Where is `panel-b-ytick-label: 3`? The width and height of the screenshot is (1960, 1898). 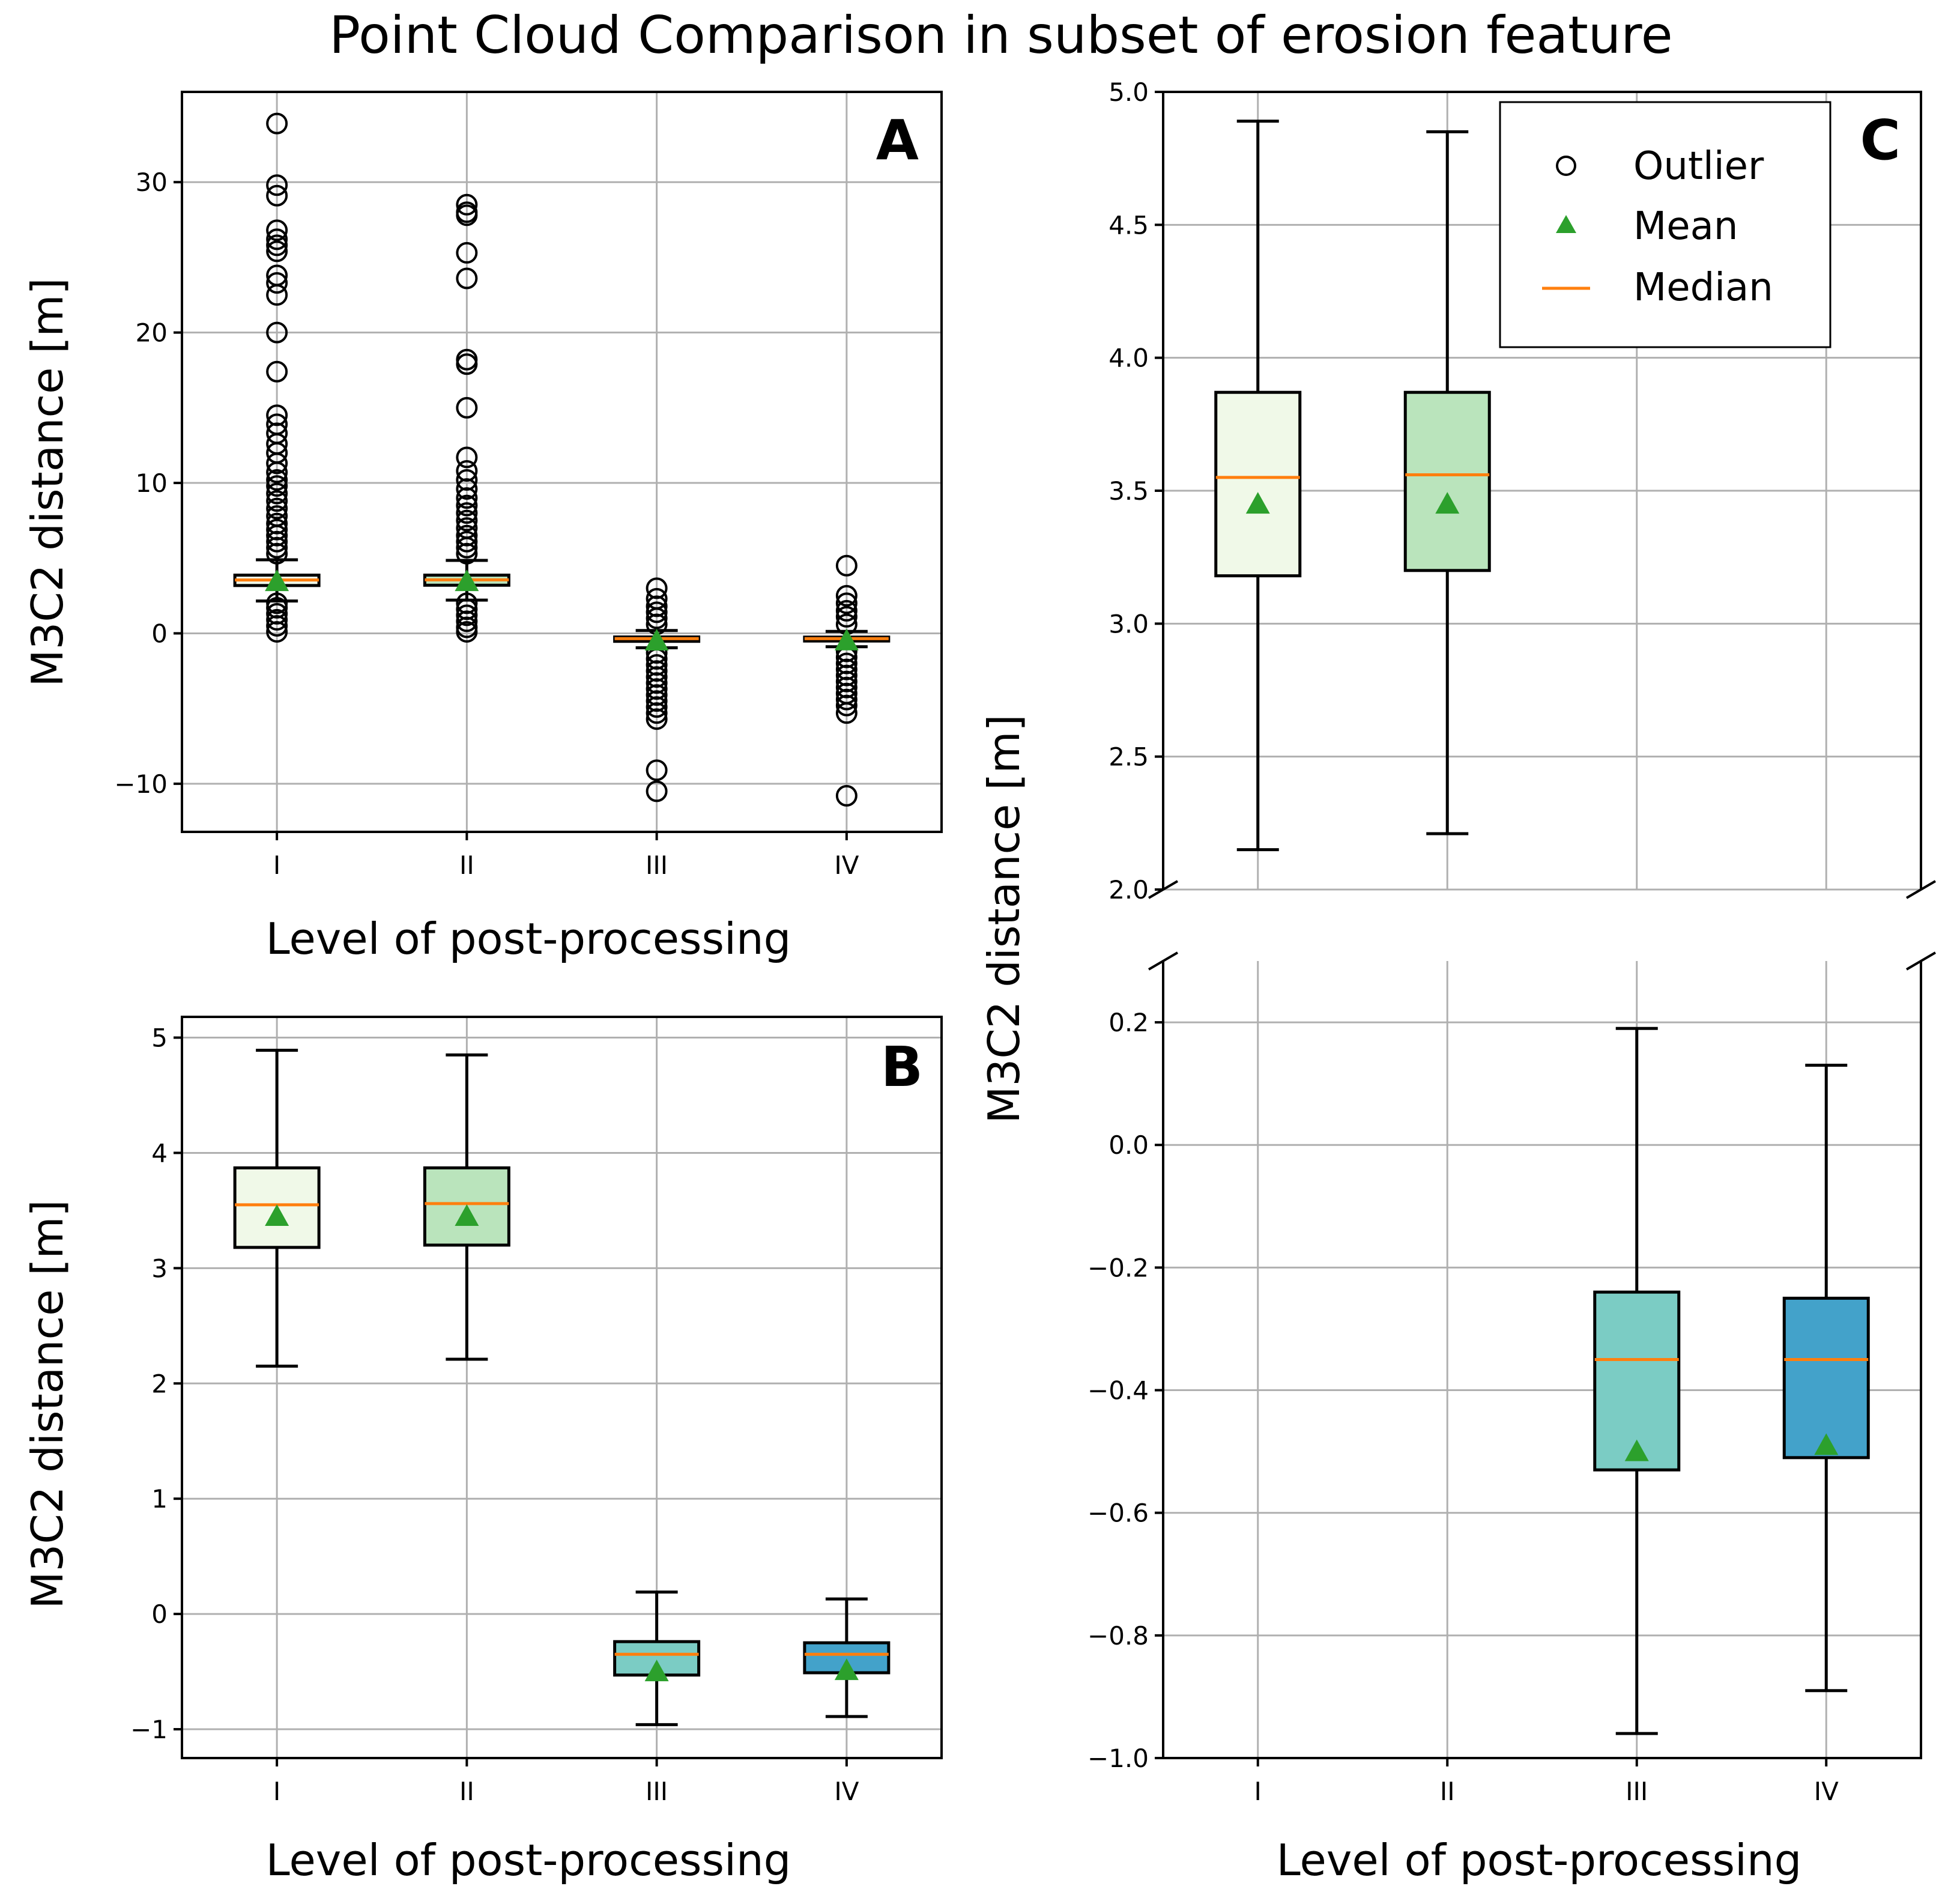 panel-b-ytick-label: 3 is located at coordinates (159, 1268).